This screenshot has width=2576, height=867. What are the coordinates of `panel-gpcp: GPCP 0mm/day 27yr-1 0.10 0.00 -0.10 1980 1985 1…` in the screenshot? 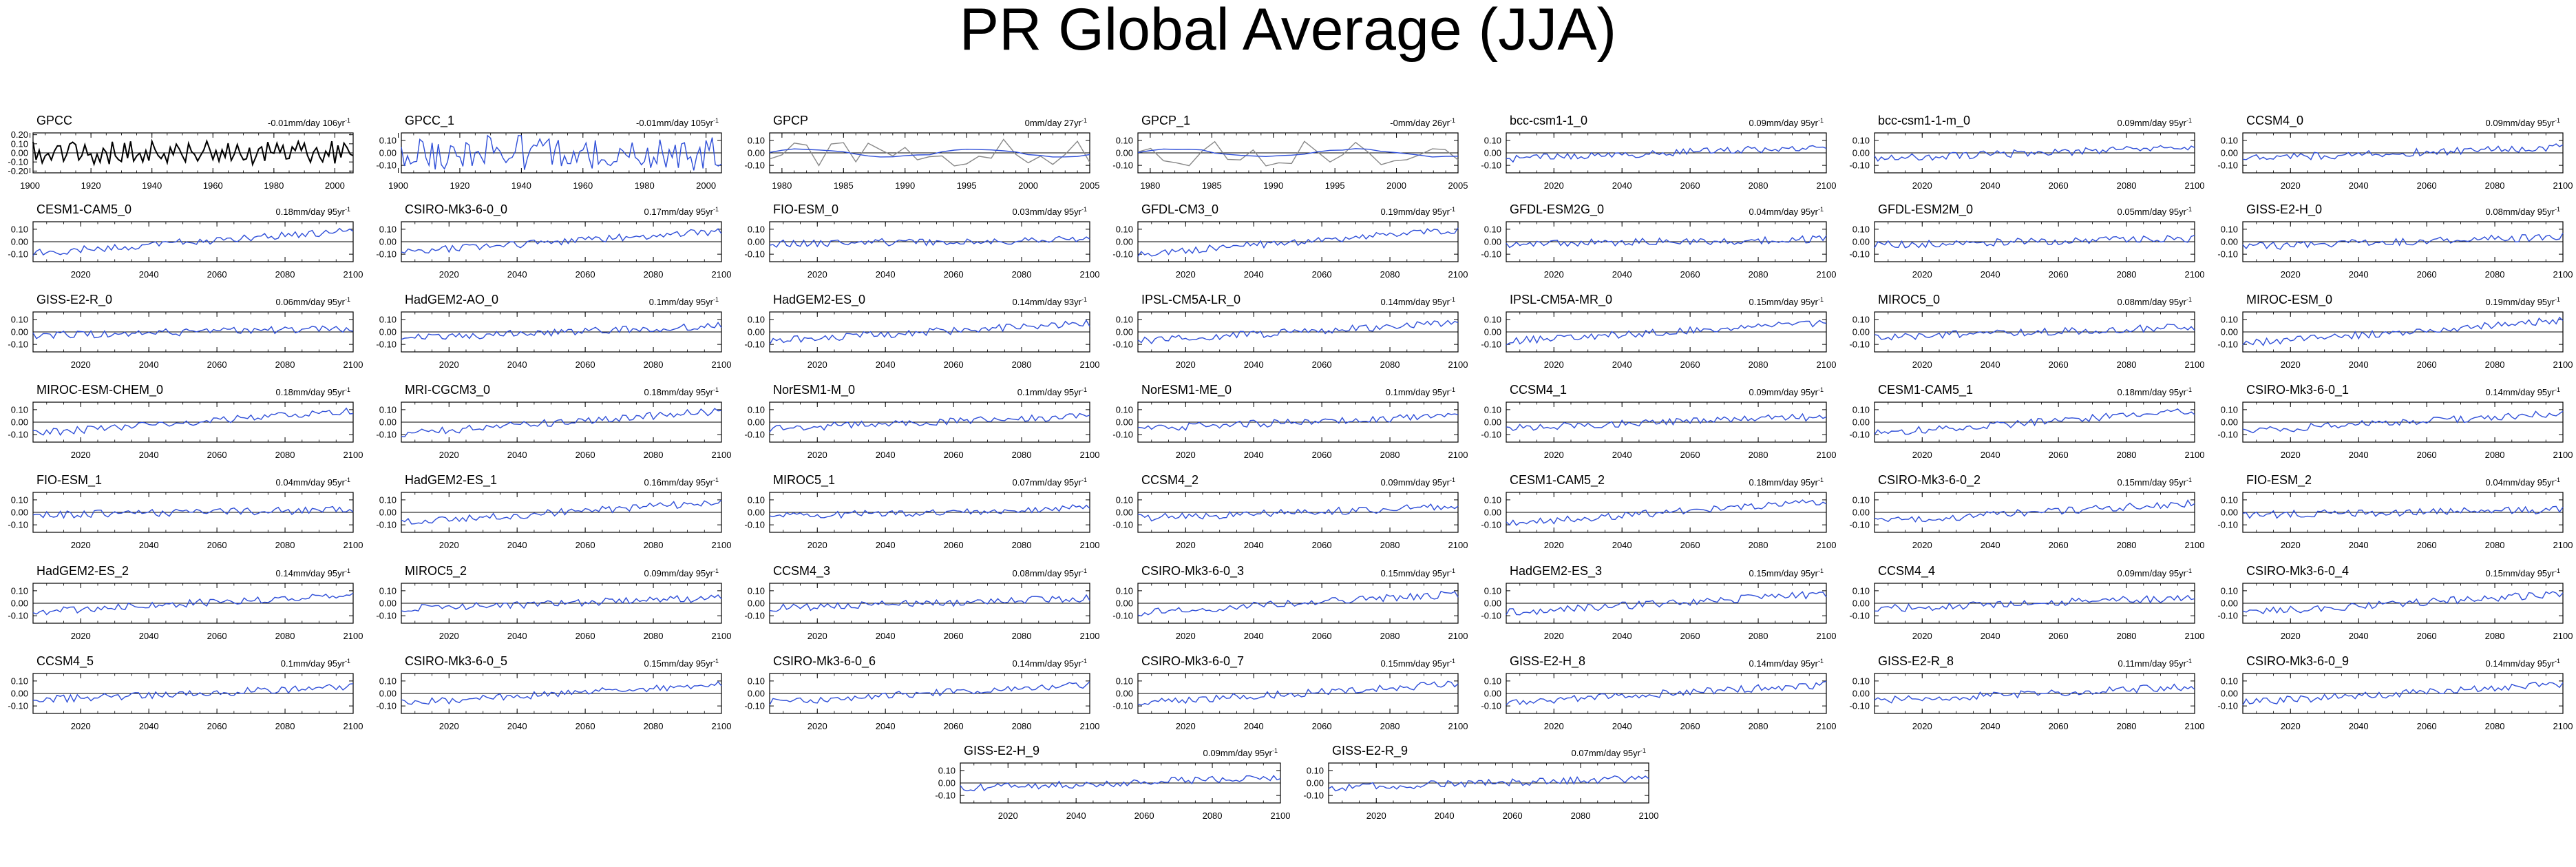 It's located at (922, 152).